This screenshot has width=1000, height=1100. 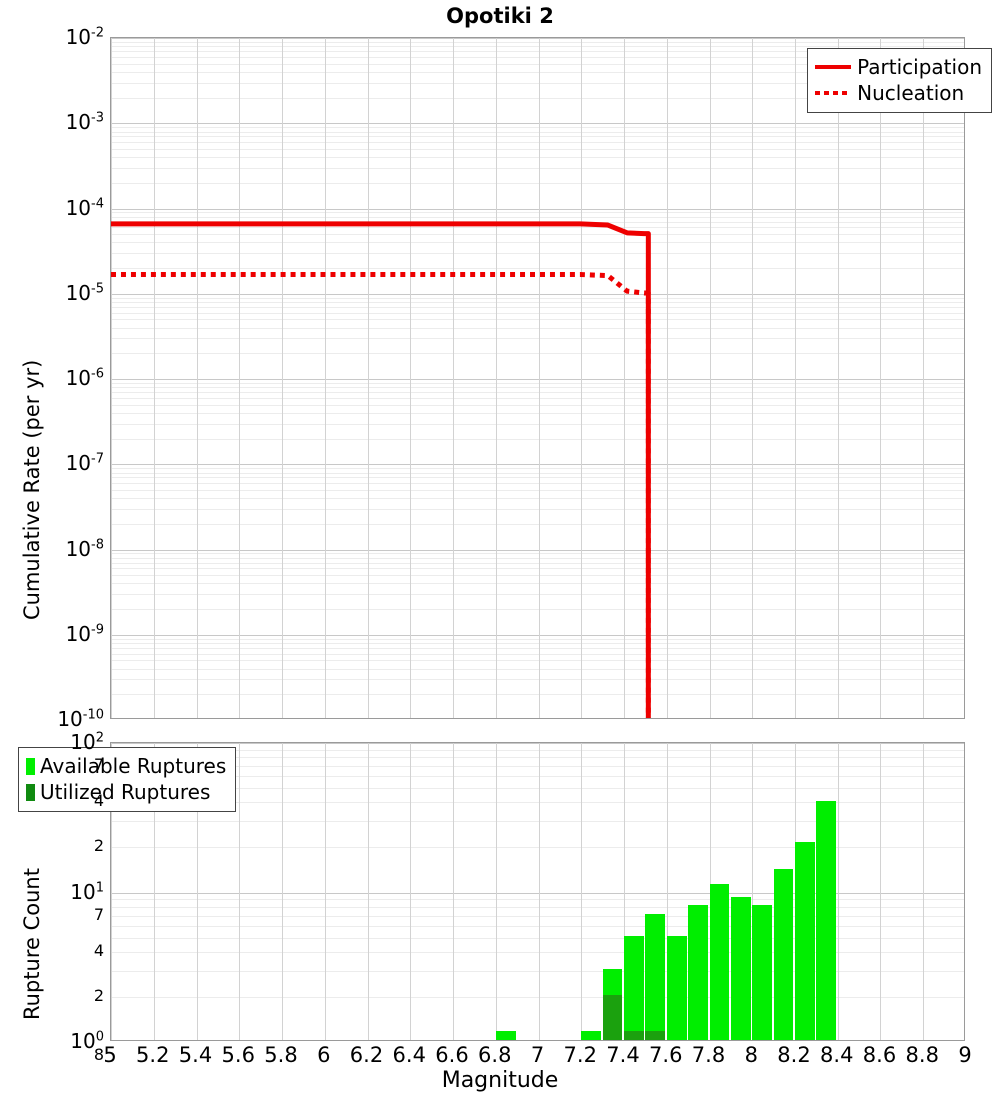 I want to click on x-tick-label: 6.2, so click(x=366, y=1055).